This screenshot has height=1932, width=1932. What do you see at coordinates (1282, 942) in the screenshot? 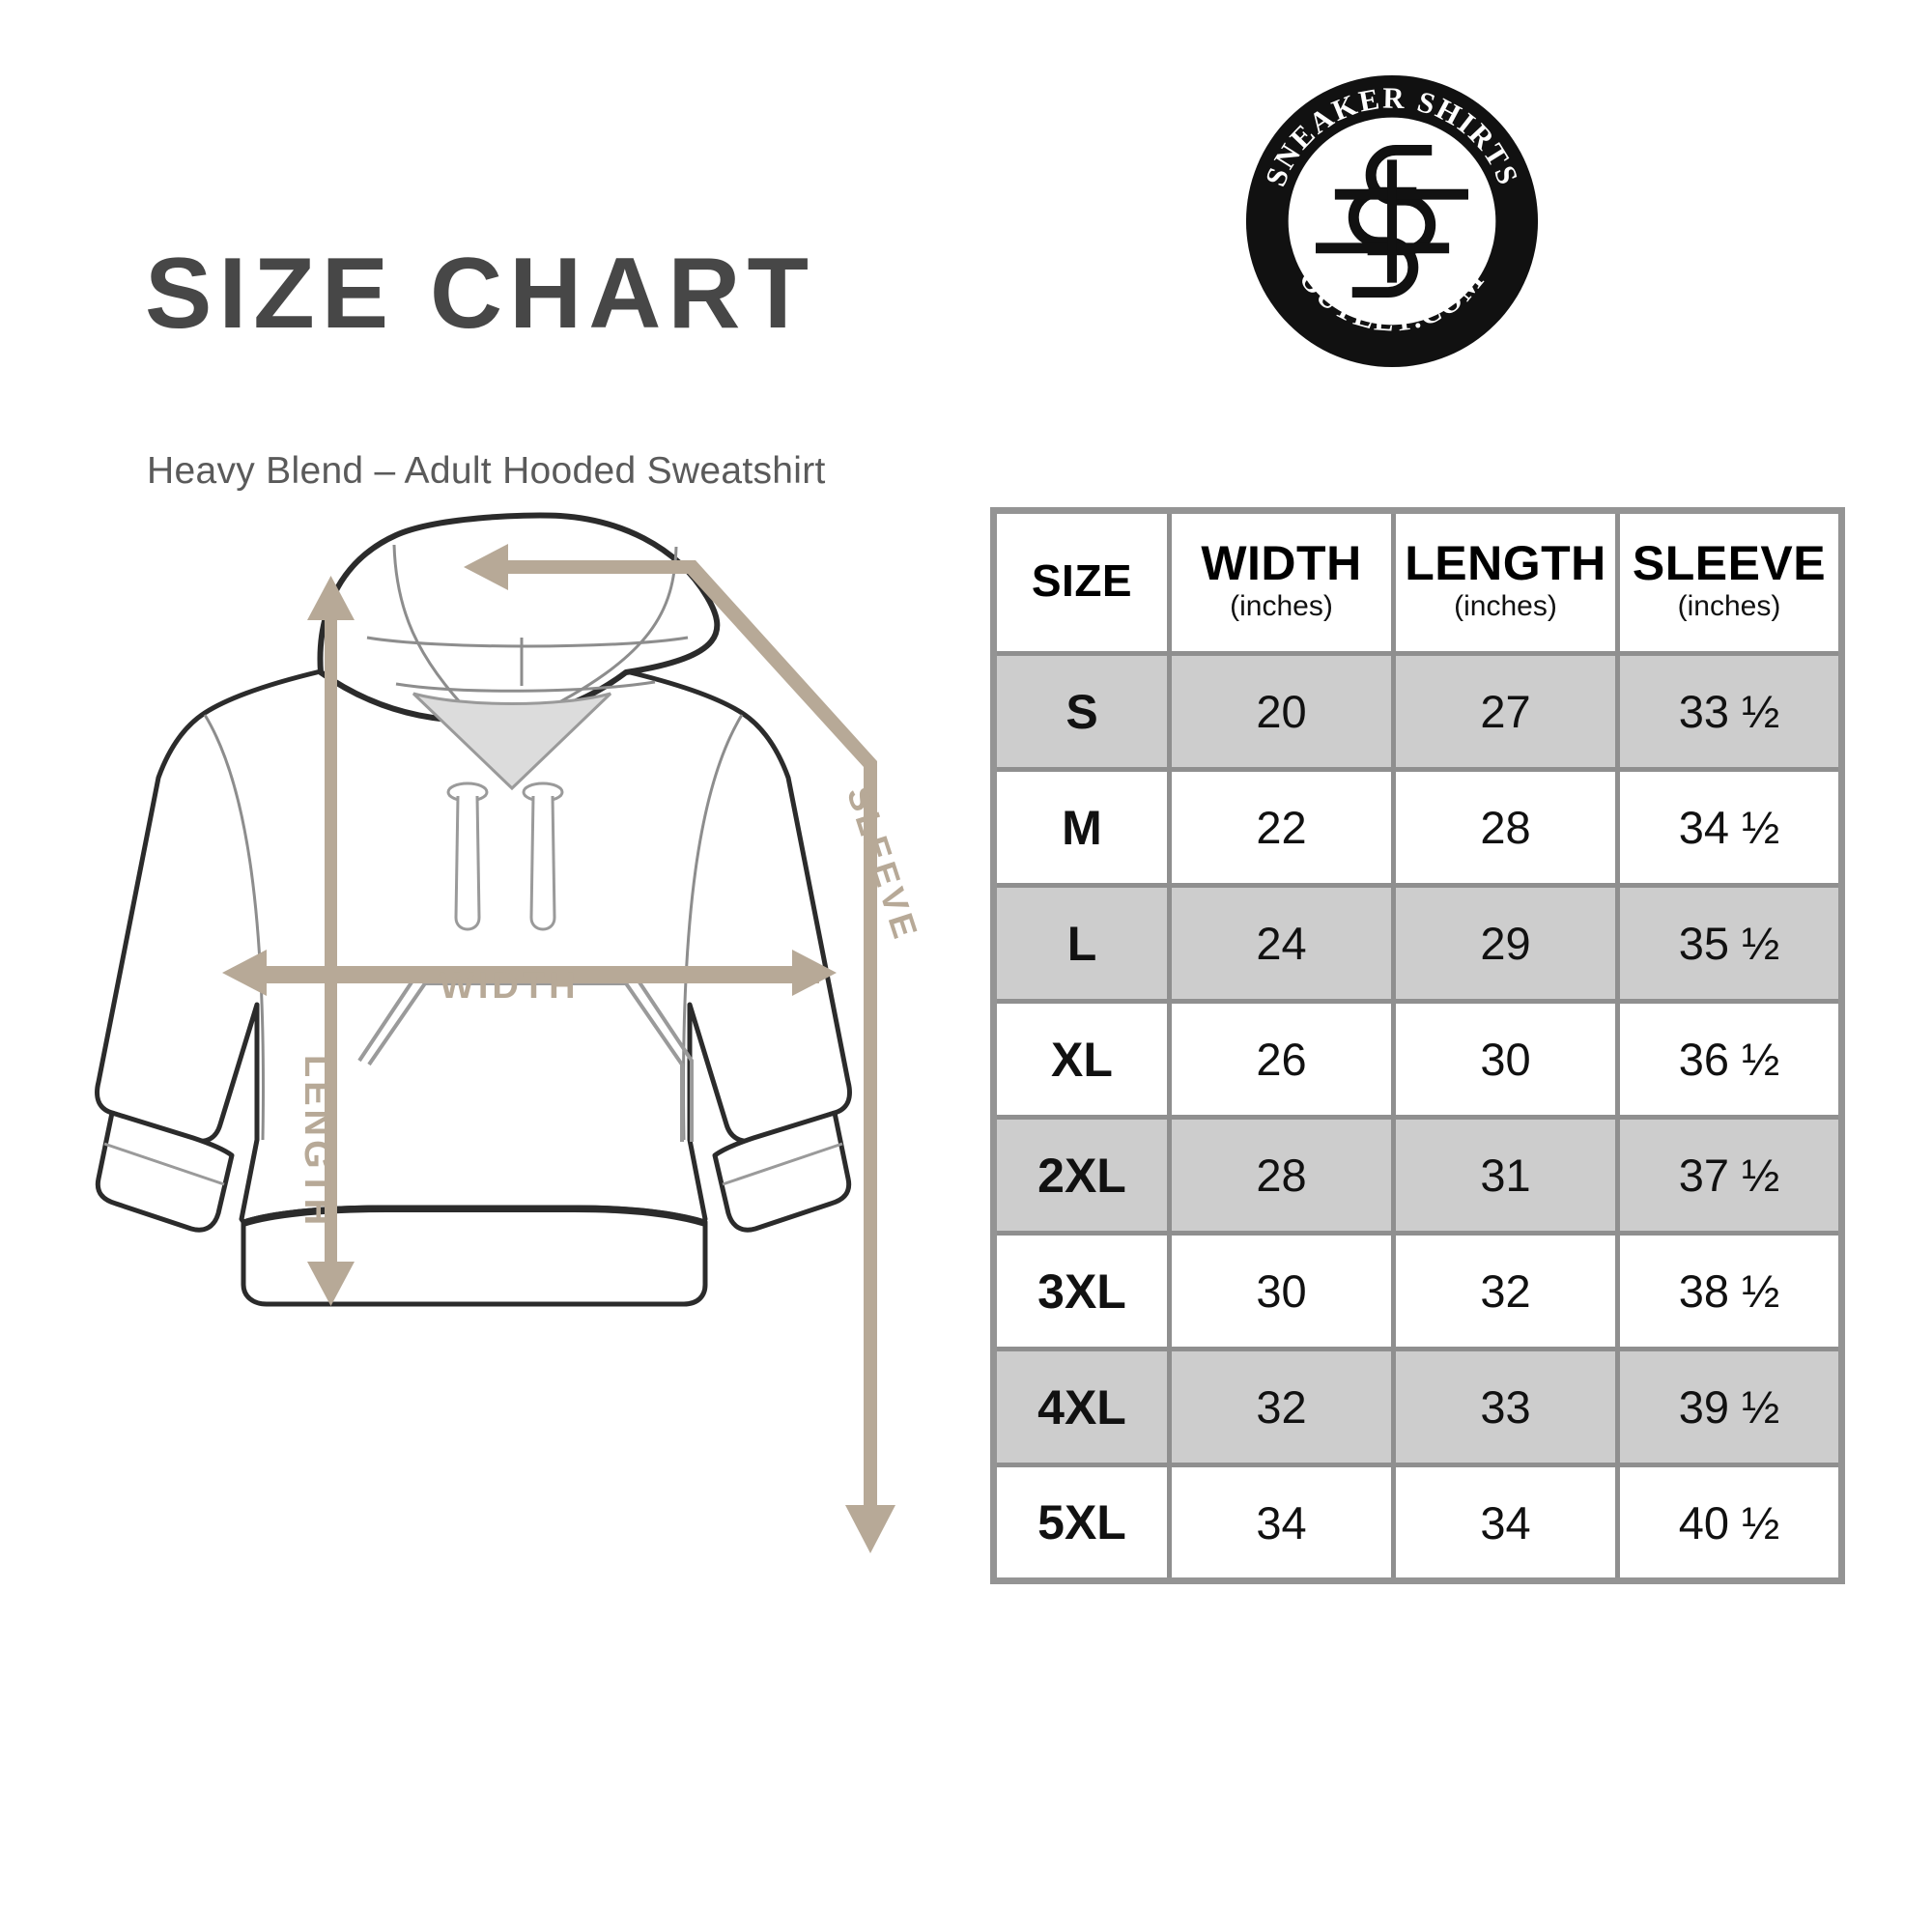
I see `width-cell: 24` at bounding box center [1282, 942].